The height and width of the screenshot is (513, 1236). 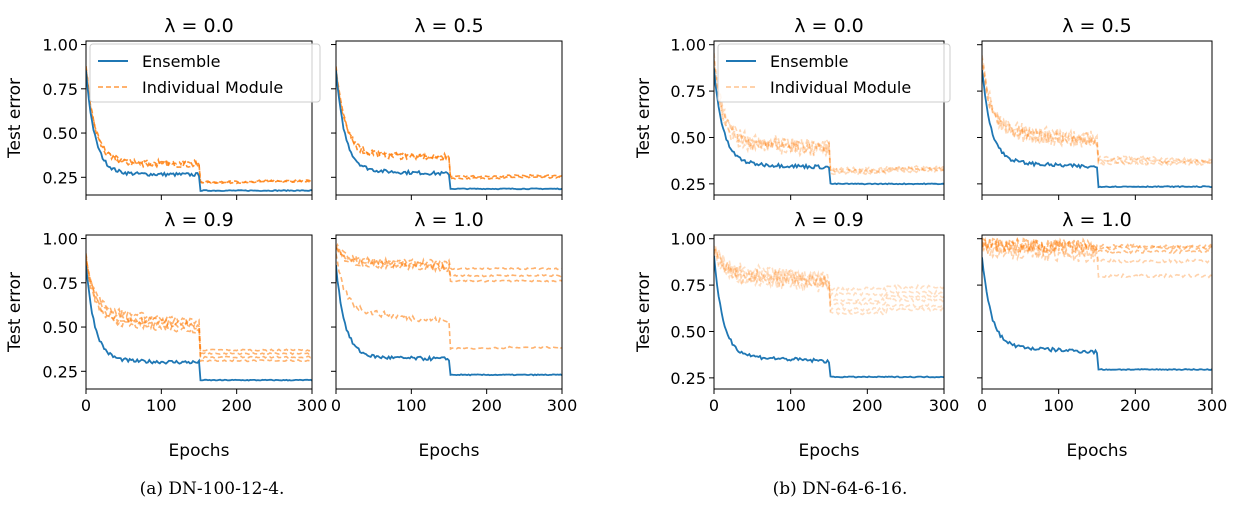 I want to click on subplot: λ = 0.5, so click(x=1095, y=107).